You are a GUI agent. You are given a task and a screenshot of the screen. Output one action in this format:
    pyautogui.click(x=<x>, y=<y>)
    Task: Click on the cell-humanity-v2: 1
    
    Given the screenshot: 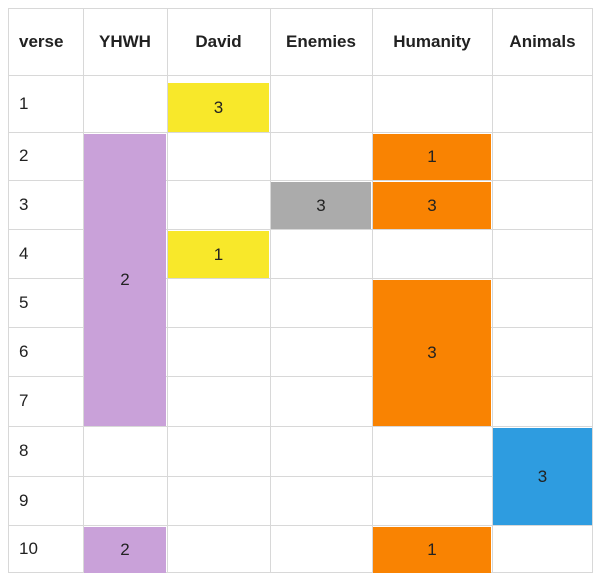 What is the action you would take?
    pyautogui.click(x=432, y=157)
    